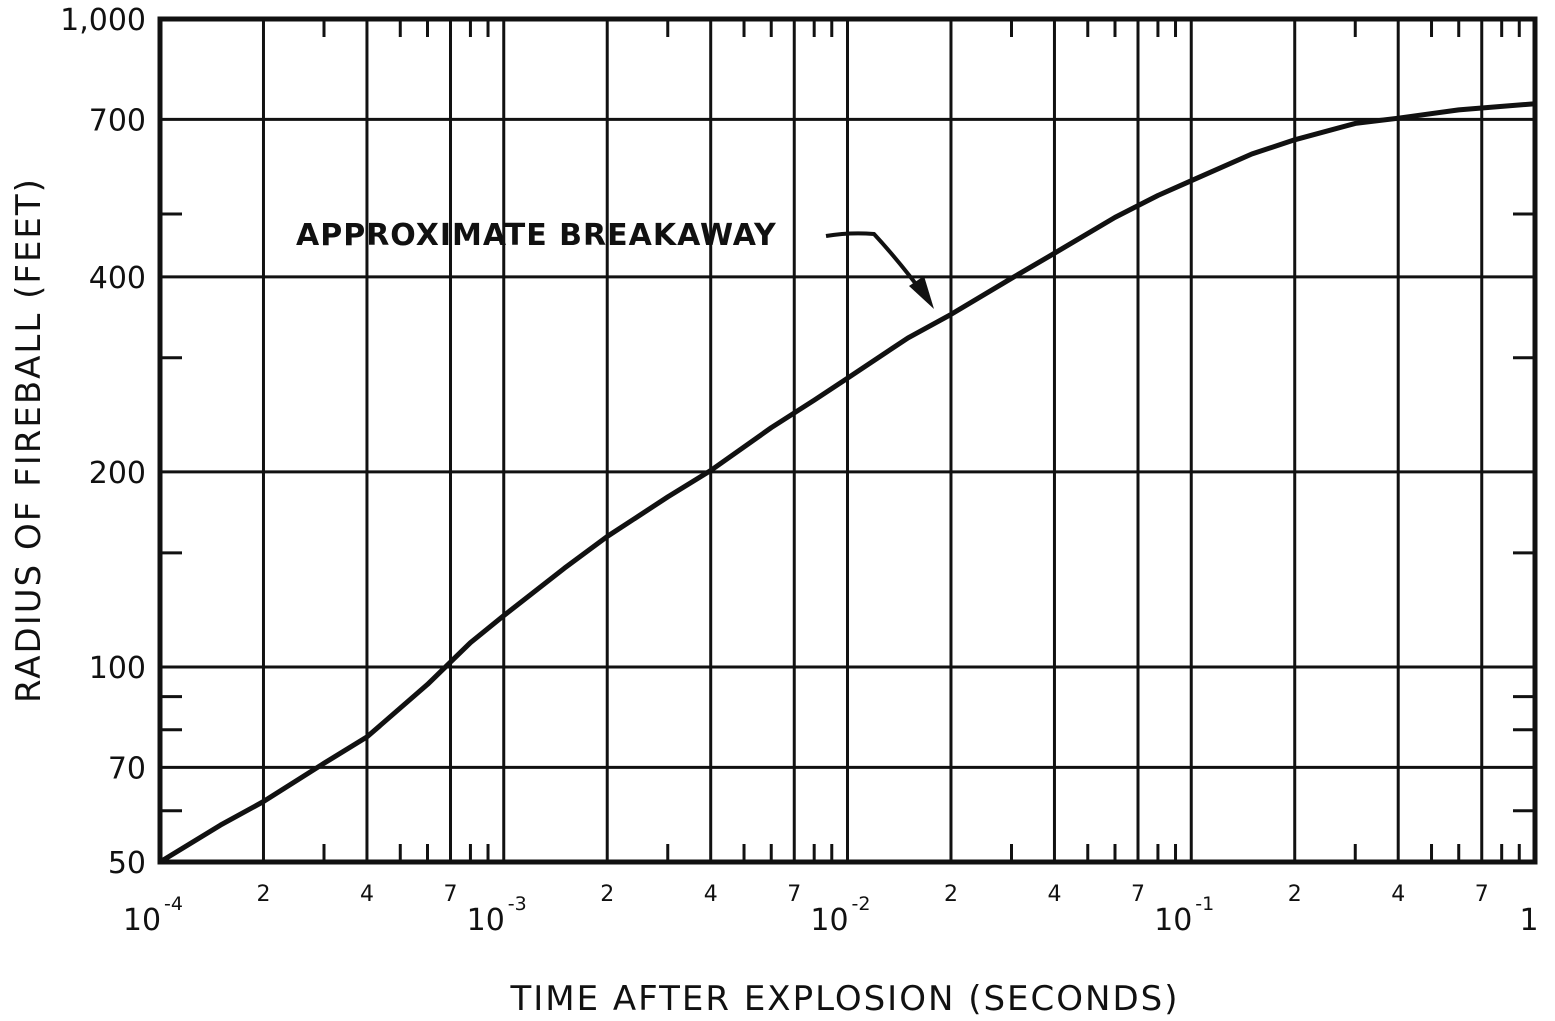 The width and height of the screenshot is (1555, 1021). What do you see at coordinates (877, 266) in the screenshot?
I see `annotation-leader-line` at bounding box center [877, 266].